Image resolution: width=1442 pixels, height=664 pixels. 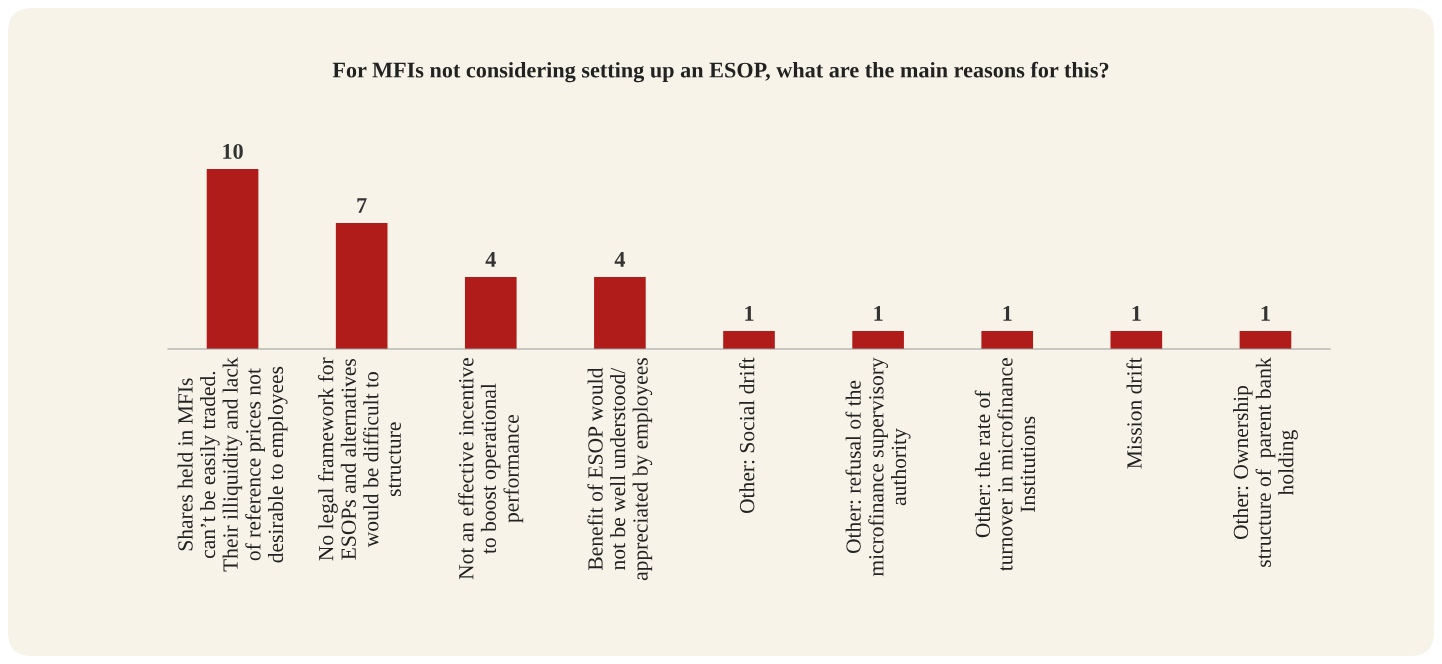 I want to click on data-label: 7, so click(x=362, y=205).